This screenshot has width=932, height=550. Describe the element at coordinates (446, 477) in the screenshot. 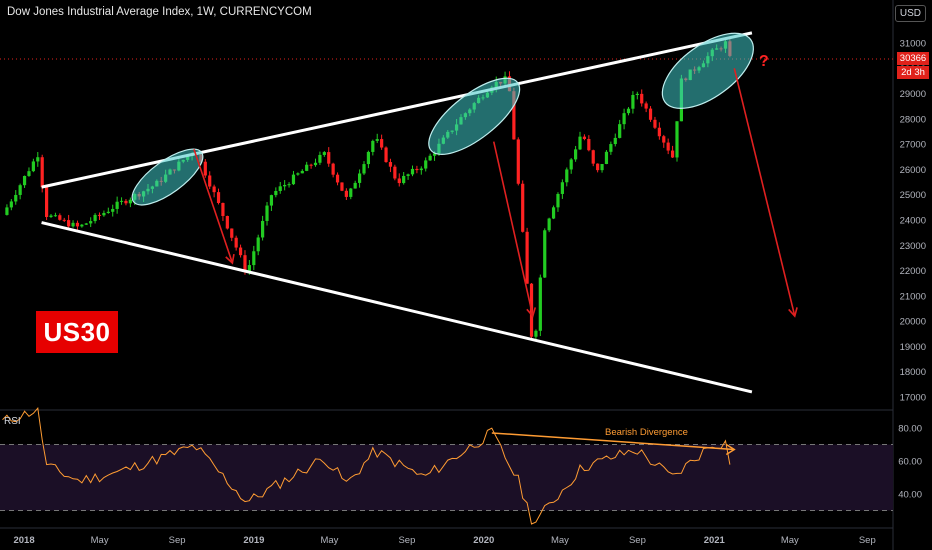

I see `rsi-band` at that location.